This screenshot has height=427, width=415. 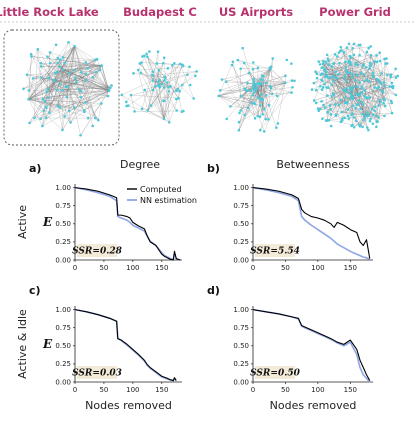 I want to click on ssr-box, so click(x=275, y=372).